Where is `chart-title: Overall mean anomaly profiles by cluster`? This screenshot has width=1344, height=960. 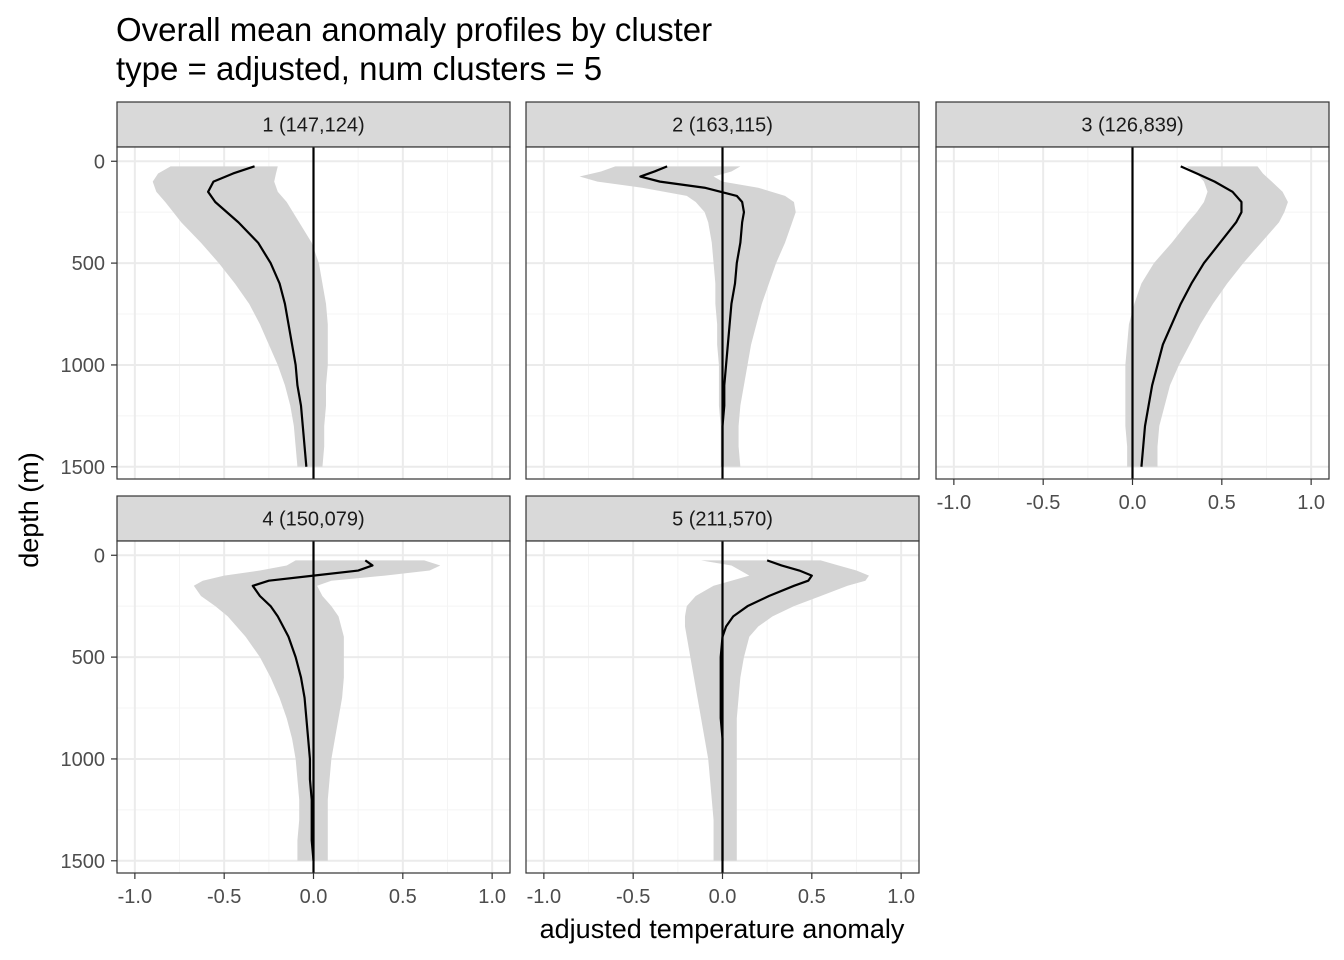 chart-title: Overall mean anomaly profiles by cluster is located at coordinates (414, 29).